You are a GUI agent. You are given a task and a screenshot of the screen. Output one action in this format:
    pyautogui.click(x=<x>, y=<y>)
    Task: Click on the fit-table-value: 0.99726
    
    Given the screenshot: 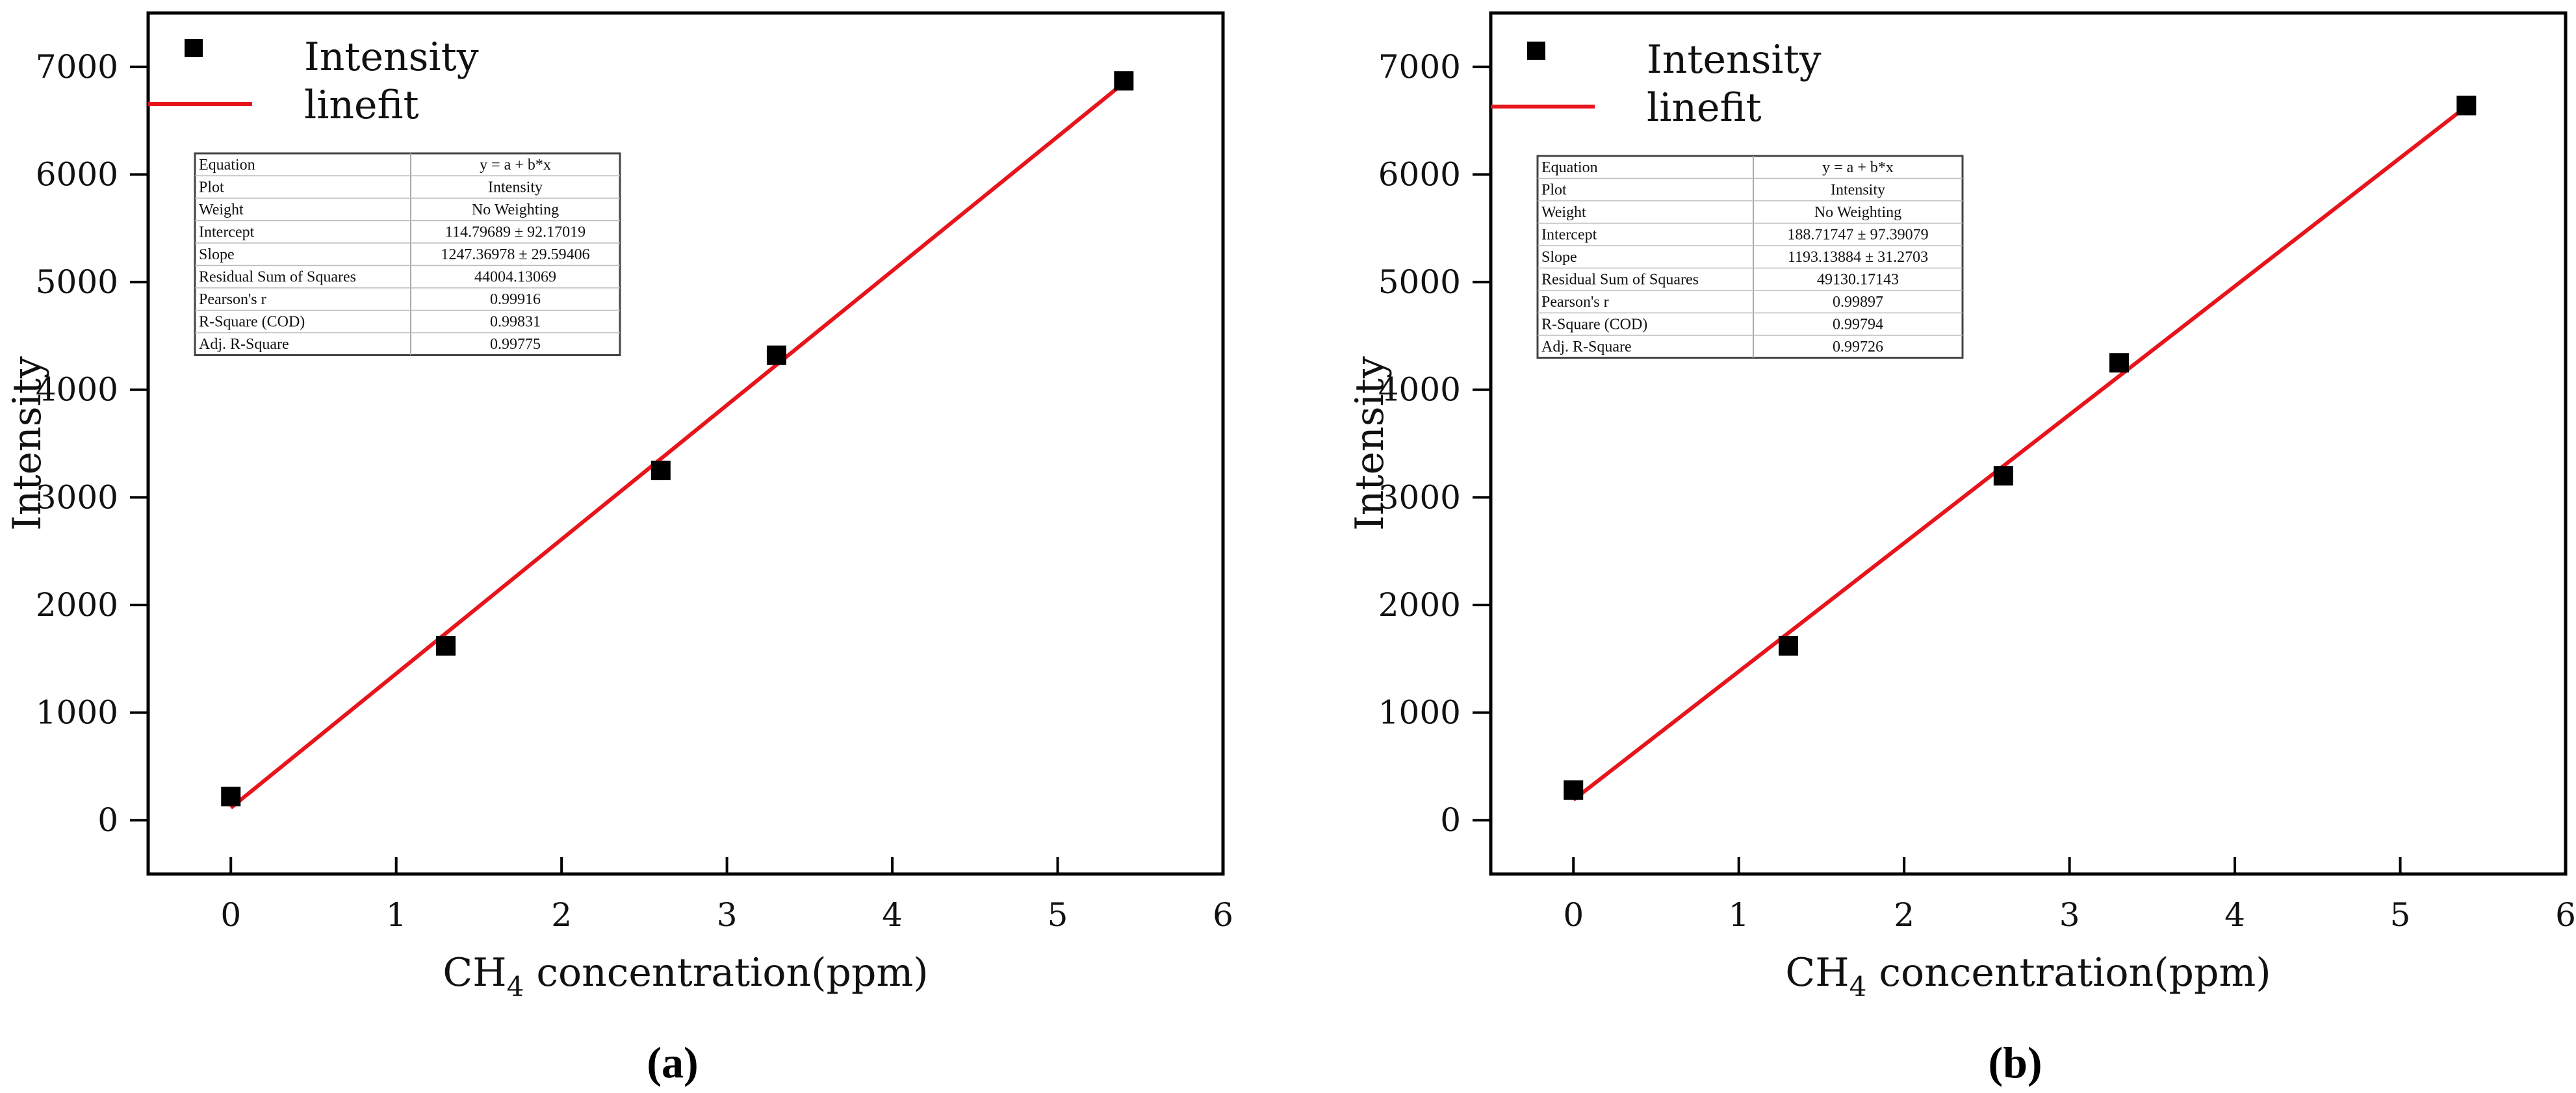 What is the action you would take?
    pyautogui.click(x=1858, y=347)
    